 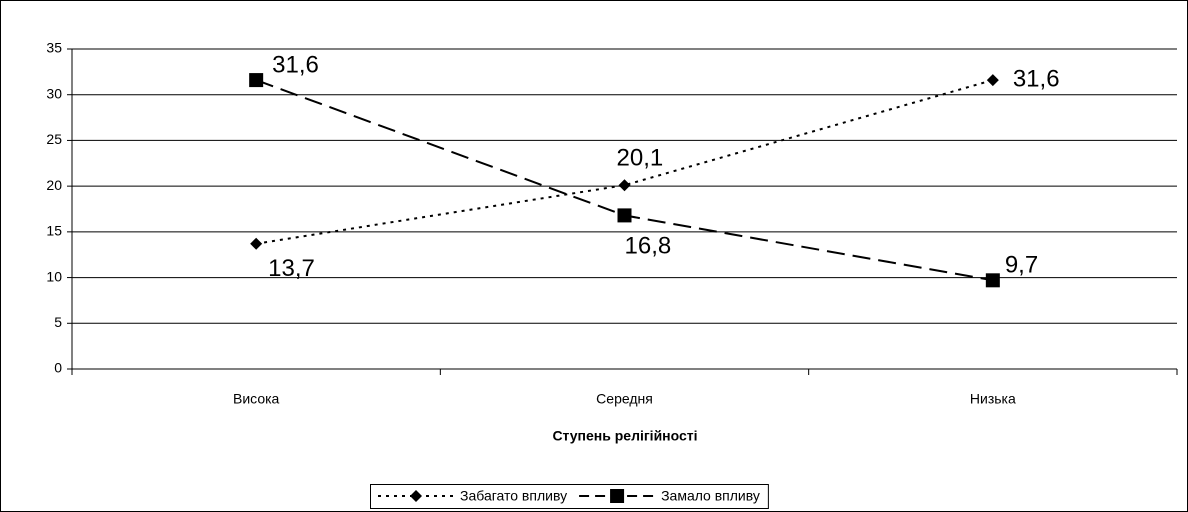 What do you see at coordinates (569, 496) in the screenshot?
I see `legend: Забагато впливу Замало впливу` at bounding box center [569, 496].